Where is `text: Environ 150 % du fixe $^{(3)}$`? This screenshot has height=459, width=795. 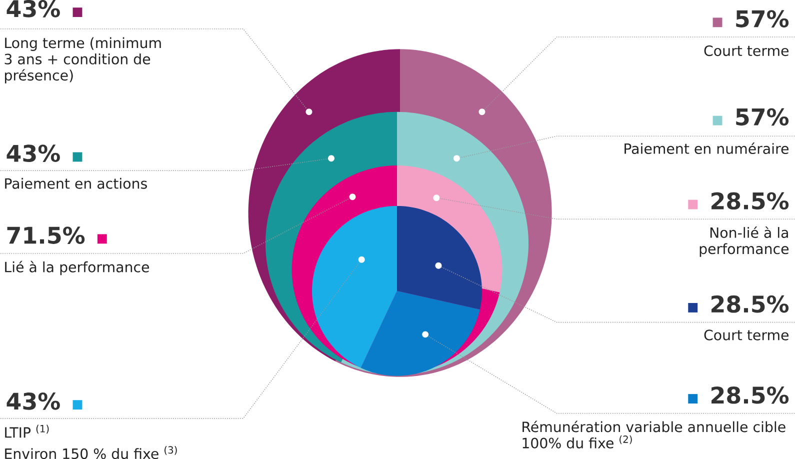 text: Environ 150 % du fixe $^{(3)}$ is located at coordinates (91, 452).